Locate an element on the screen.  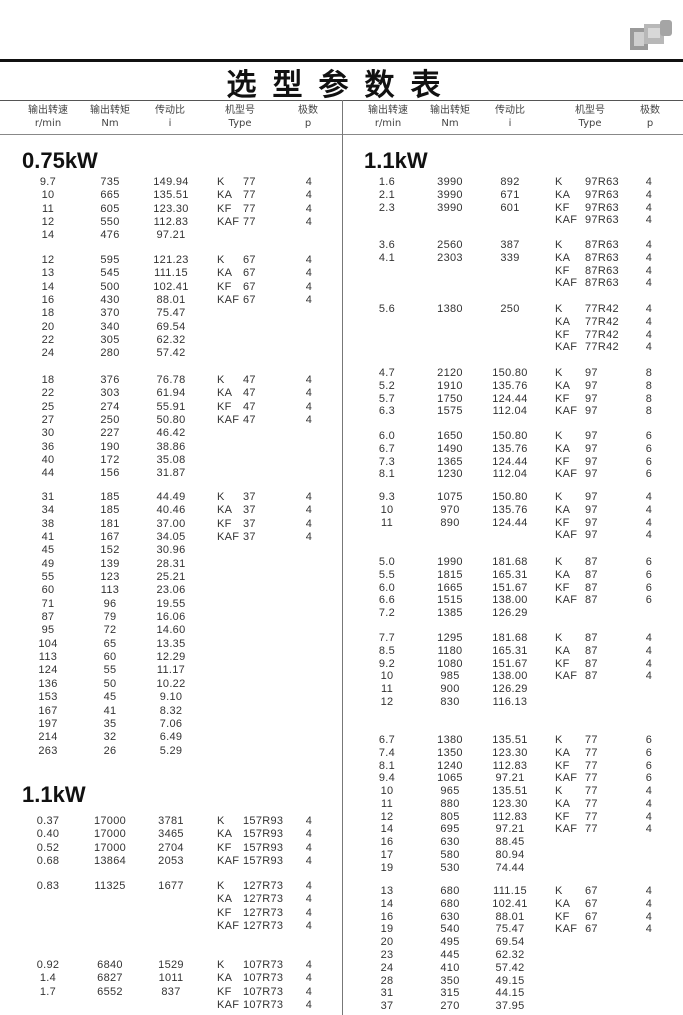
ratio: 165.31 is located at coordinates (510, 650).